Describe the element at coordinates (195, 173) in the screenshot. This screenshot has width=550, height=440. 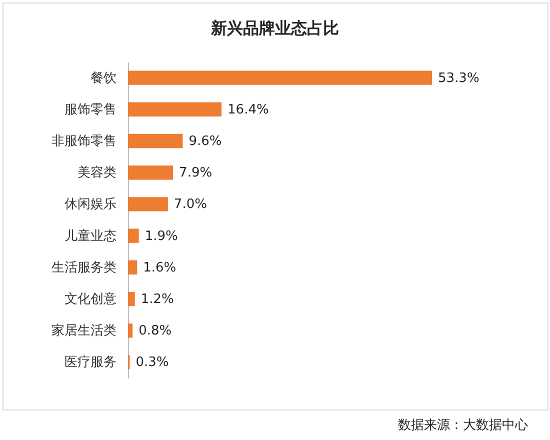
I see `data-label: 7.9%` at that location.